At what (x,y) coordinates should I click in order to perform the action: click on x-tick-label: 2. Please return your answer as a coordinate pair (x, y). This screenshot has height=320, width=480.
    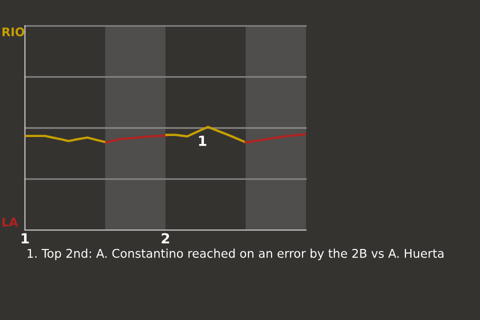
    Looking at the image, I should click on (166, 238).